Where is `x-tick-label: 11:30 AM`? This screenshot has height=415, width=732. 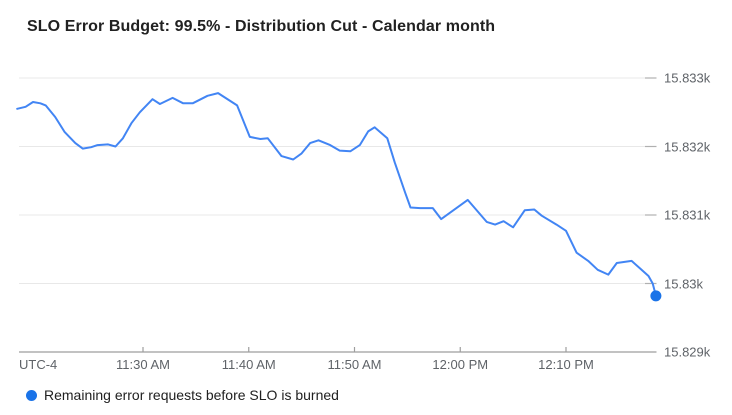 x-tick-label: 11:30 AM is located at coordinates (143, 364).